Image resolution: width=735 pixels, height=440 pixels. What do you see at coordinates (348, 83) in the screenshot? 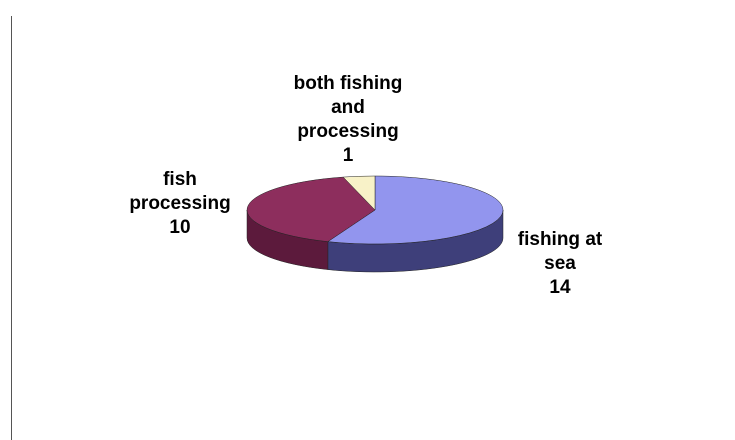
I see `slice-label-line: both fishing` at bounding box center [348, 83].